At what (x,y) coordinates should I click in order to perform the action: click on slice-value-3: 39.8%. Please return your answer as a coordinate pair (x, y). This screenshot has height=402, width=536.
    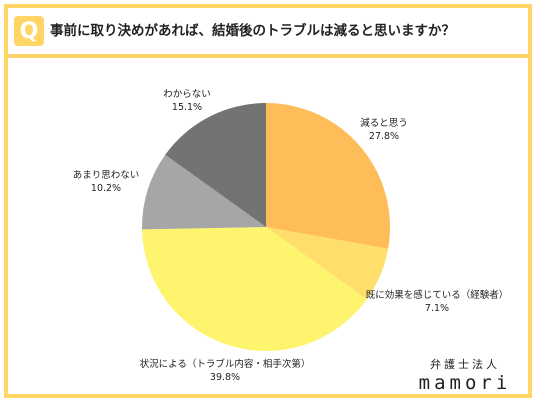
    Looking at the image, I should click on (225, 377).